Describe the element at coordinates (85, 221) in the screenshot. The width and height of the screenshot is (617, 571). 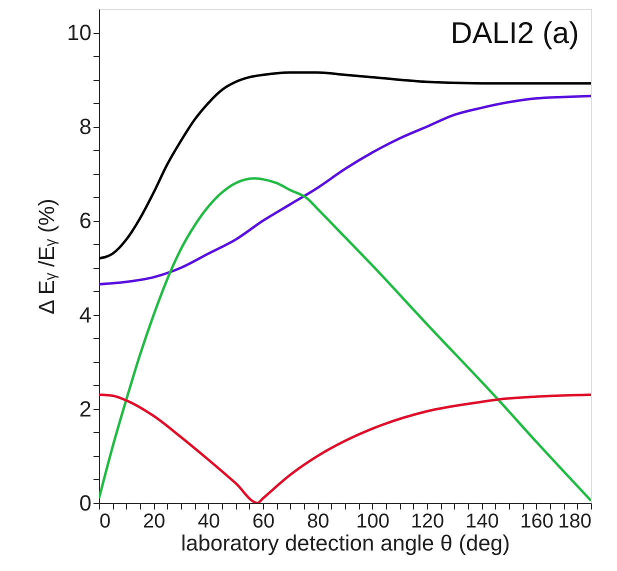
I see `y-tick-label: 6` at that location.